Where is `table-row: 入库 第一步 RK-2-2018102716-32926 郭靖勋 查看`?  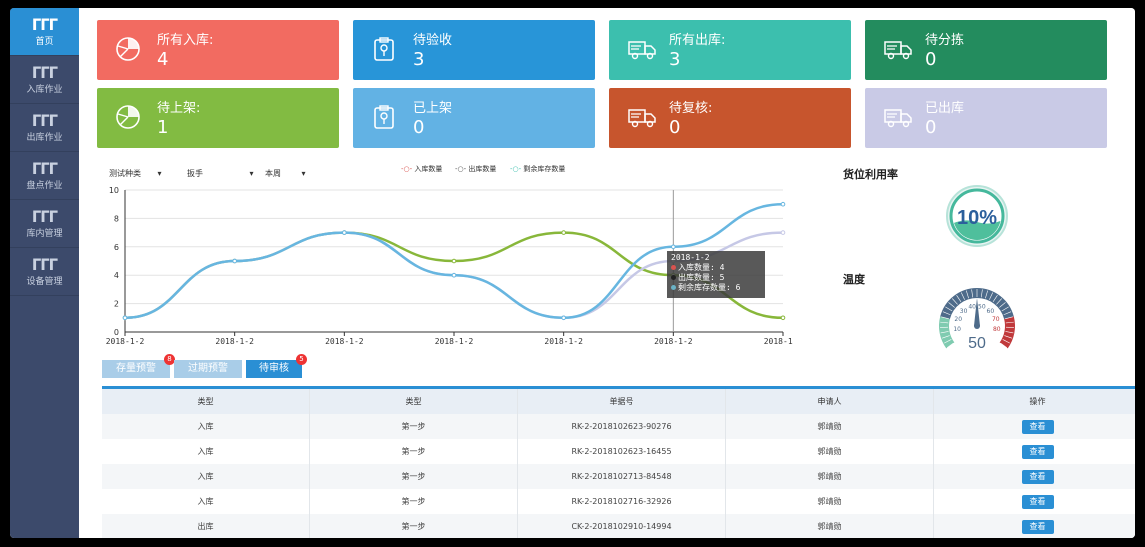
table-row: 入库 第一步 RK-2-2018102716-32926 郭靖勋 查看 is located at coordinates (618, 501).